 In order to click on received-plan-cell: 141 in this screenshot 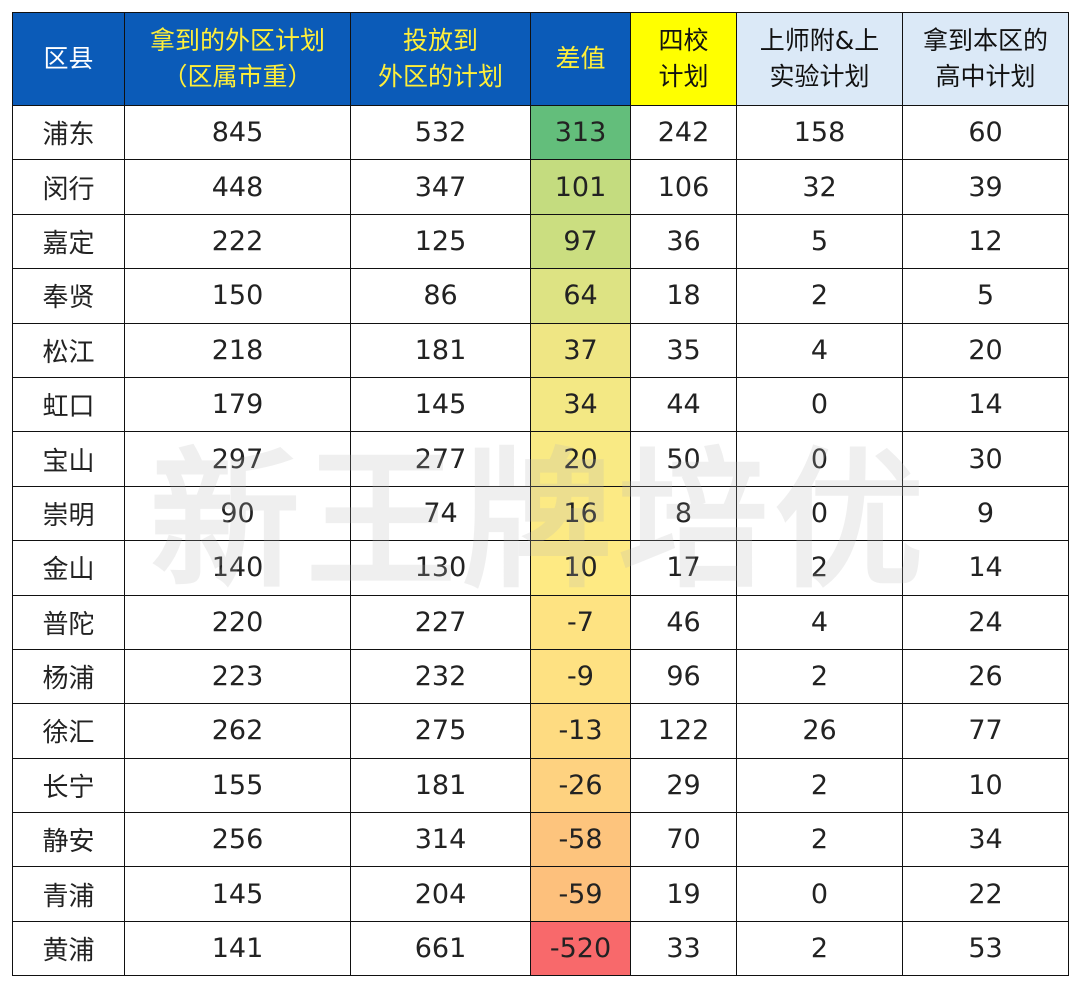, I will do `click(237, 948)`.